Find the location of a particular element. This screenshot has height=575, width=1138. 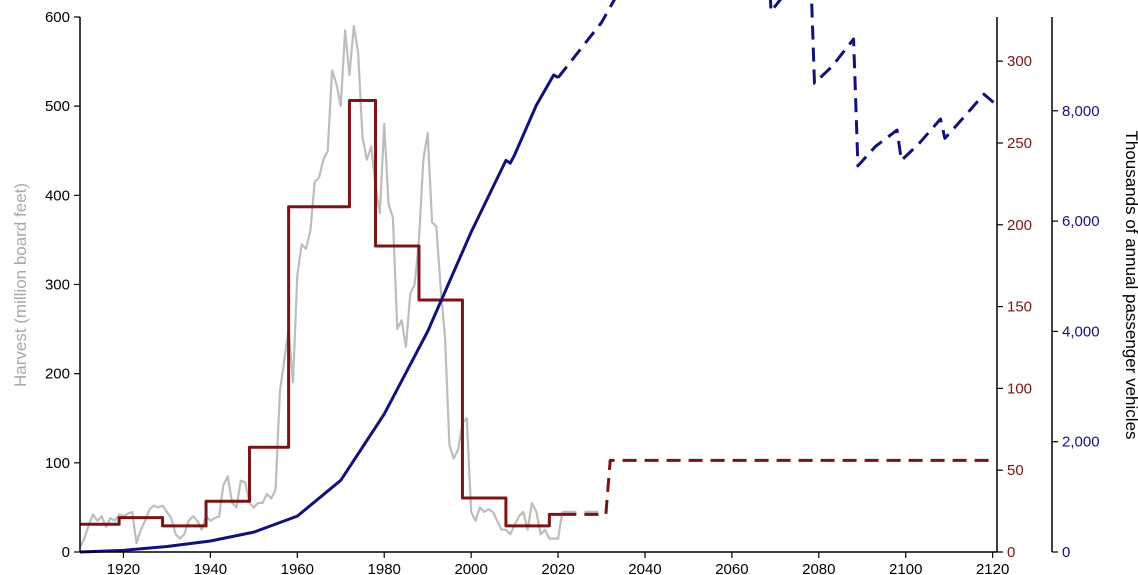

right2-tick-label: 0 is located at coordinates (1066, 552).